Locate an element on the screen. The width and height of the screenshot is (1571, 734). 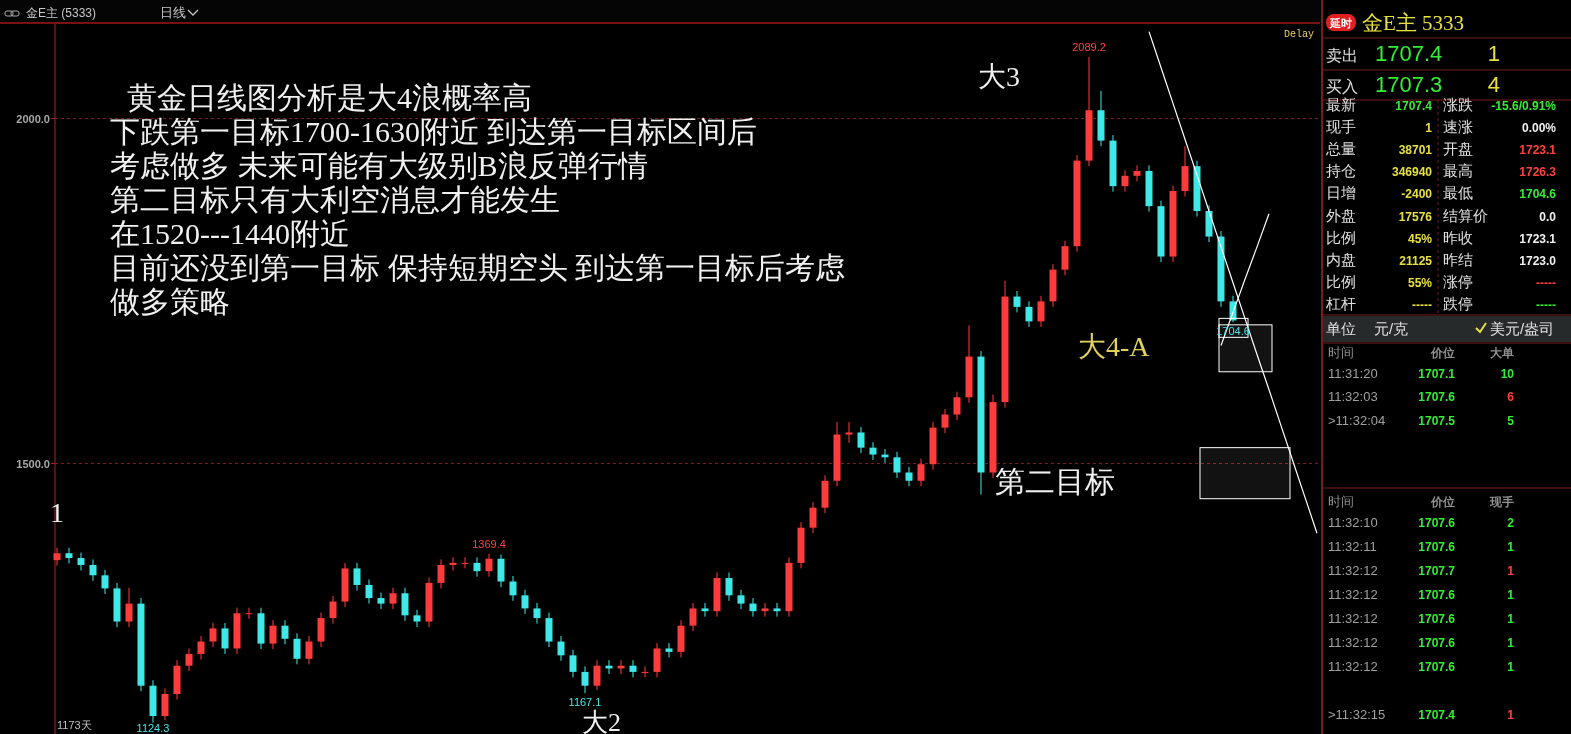
text: 杠杆 is located at coordinates (1340, 303).